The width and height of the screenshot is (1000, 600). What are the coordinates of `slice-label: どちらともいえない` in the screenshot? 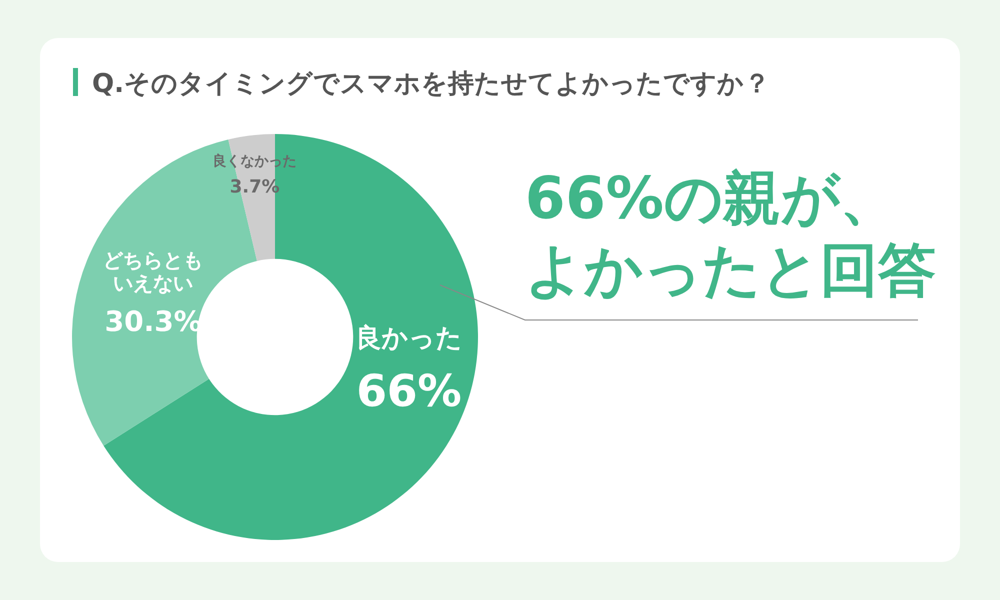 It's located at (153, 272).